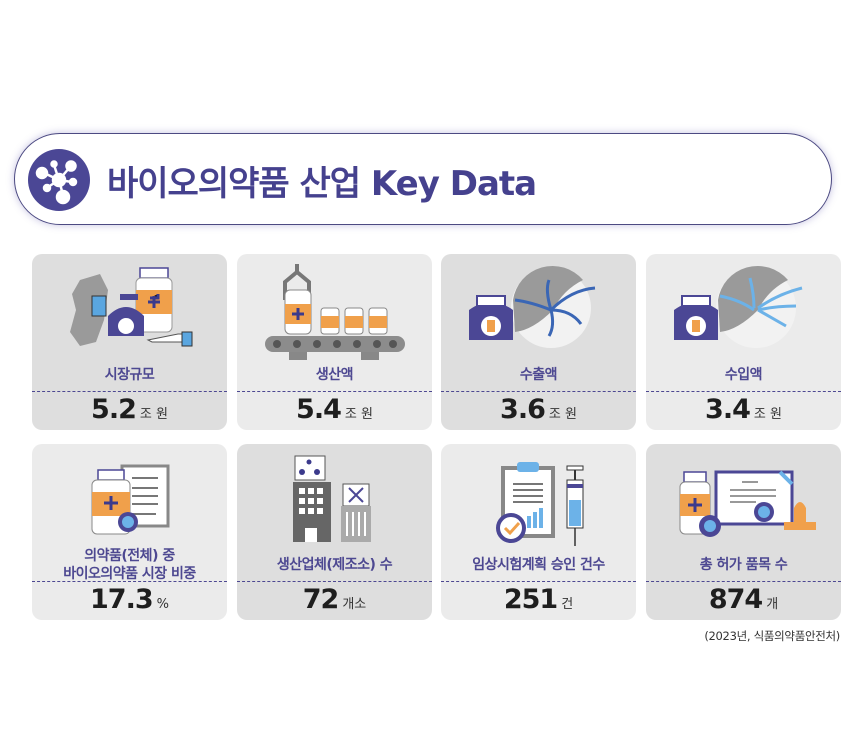 This screenshot has width=864, height=756. I want to click on value-row: 5.2 조 원, so click(129, 409).